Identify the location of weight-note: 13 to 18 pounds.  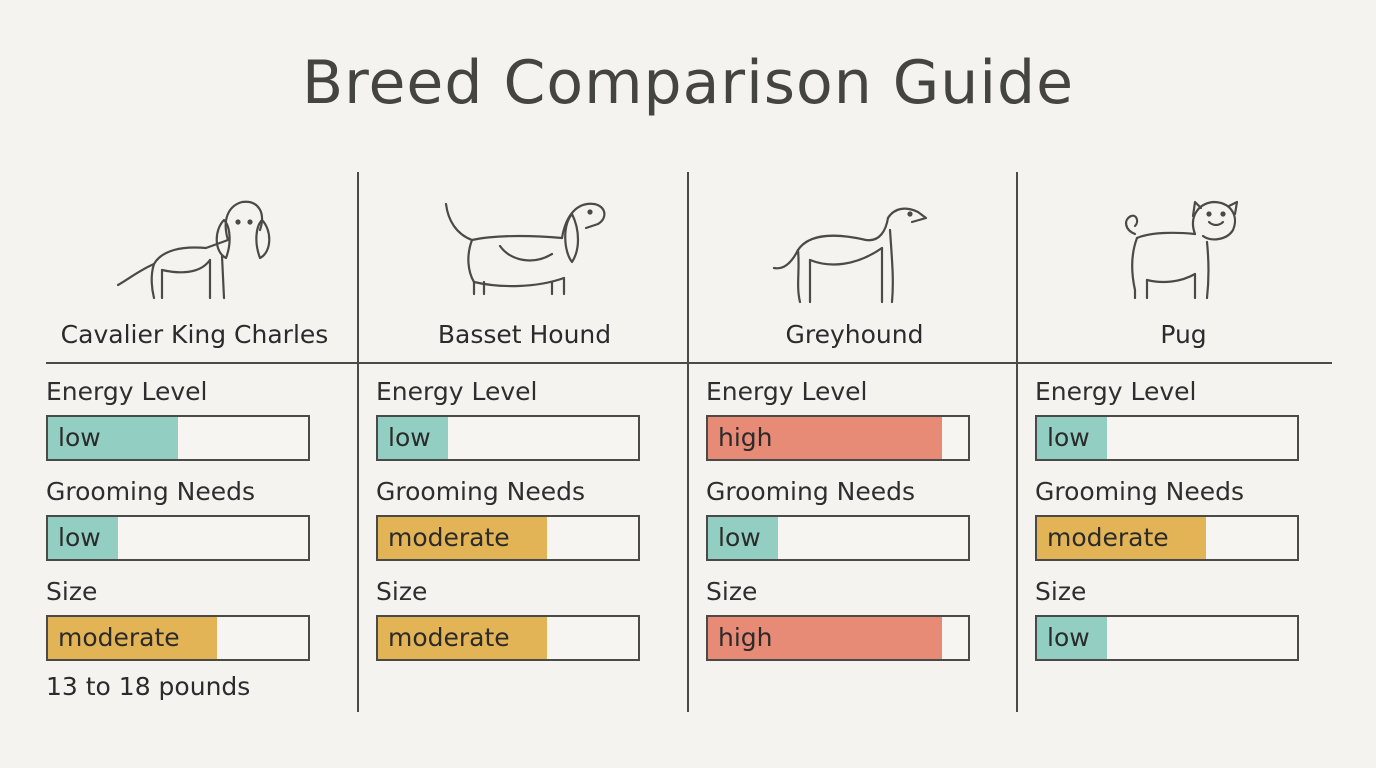
(148, 686).